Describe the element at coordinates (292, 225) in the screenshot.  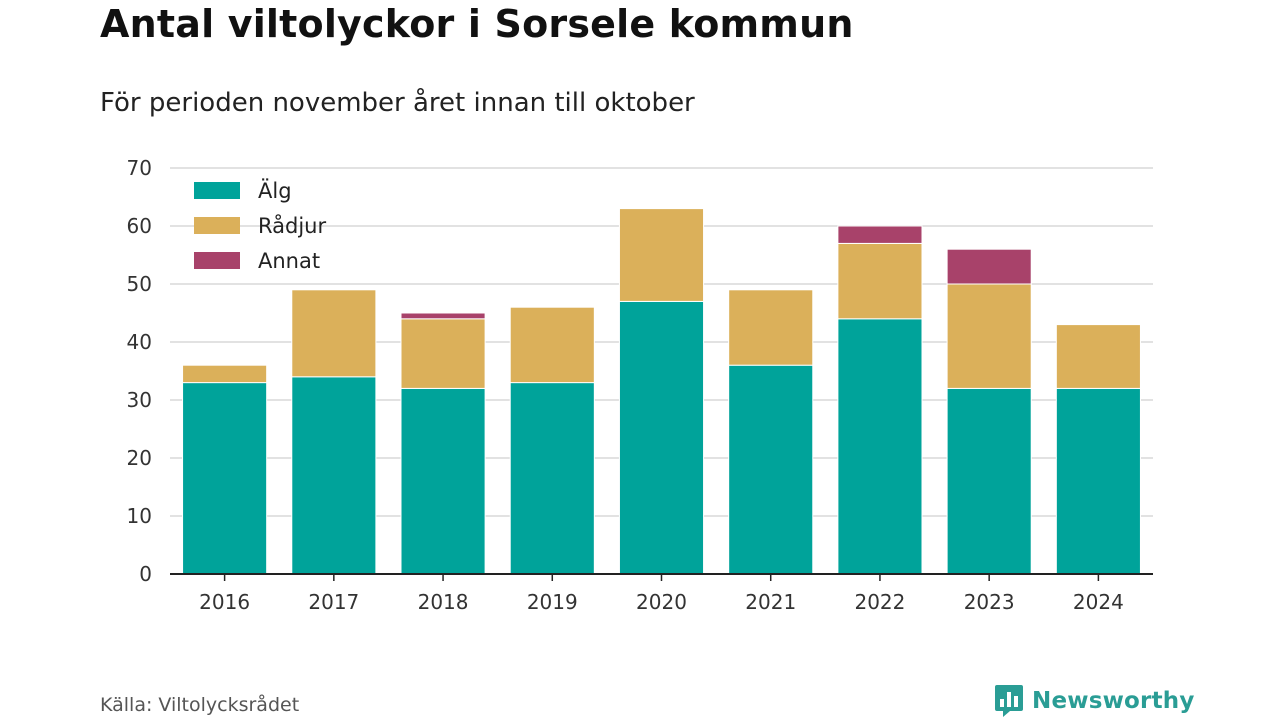
I see `legend-label: Rådjur` at that location.